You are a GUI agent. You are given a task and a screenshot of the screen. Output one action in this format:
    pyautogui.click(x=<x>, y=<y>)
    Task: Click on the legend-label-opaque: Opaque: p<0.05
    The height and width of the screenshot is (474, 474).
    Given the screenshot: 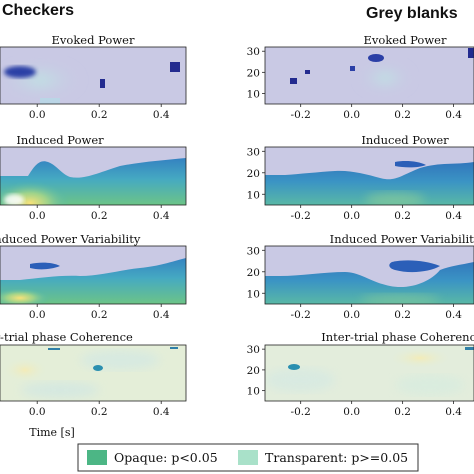 What is the action you would take?
    pyautogui.click(x=166, y=457)
    